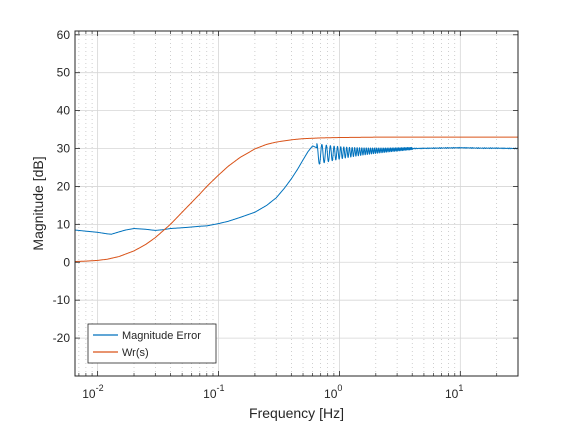 Image resolution: width=574 pixels, height=428 pixels. I want to click on legend: Magnitude Error Wr(s), so click(152, 343).